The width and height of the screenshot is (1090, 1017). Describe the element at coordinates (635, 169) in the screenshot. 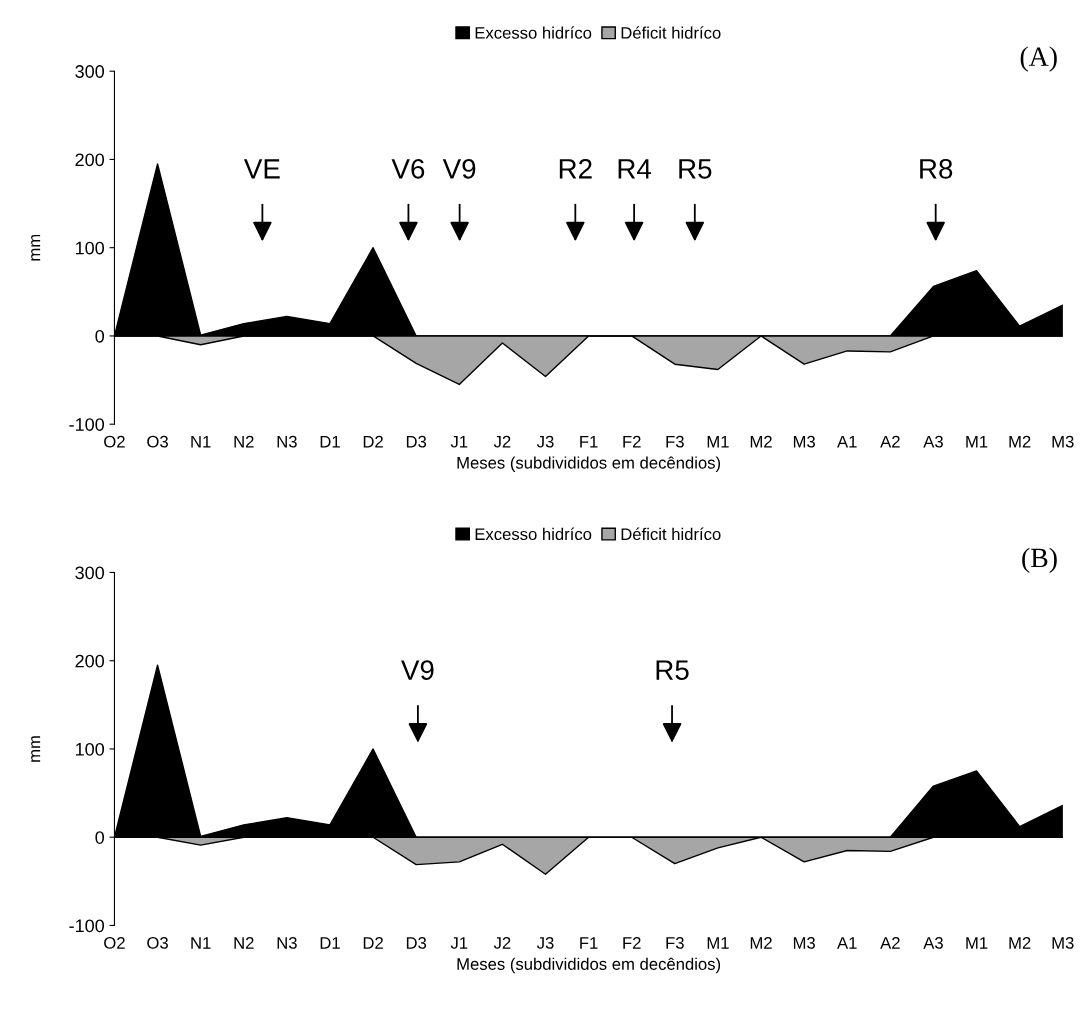

I see `annotation: R4` at that location.